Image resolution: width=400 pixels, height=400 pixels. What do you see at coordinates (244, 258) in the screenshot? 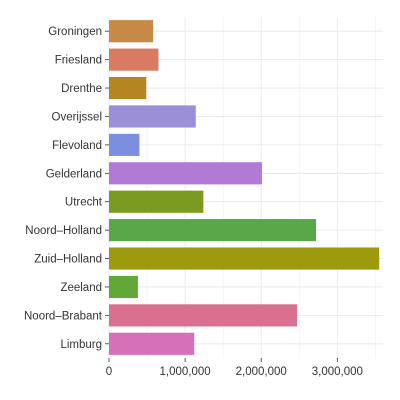
I see `bar-zuid-holland` at bounding box center [244, 258].